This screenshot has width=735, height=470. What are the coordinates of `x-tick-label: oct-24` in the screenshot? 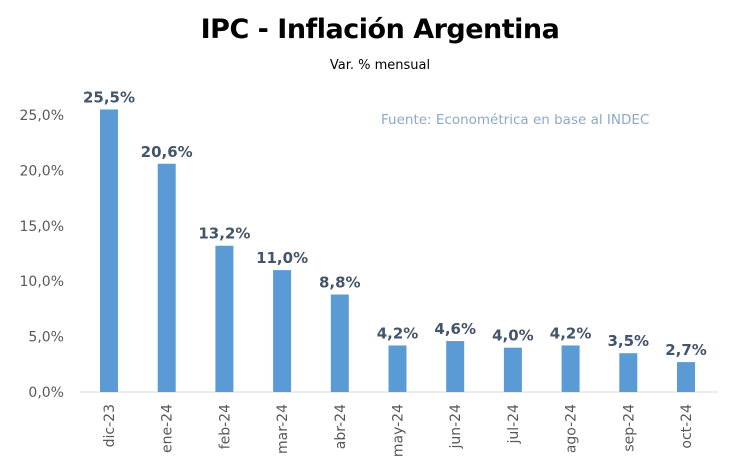 It's located at (687, 426).